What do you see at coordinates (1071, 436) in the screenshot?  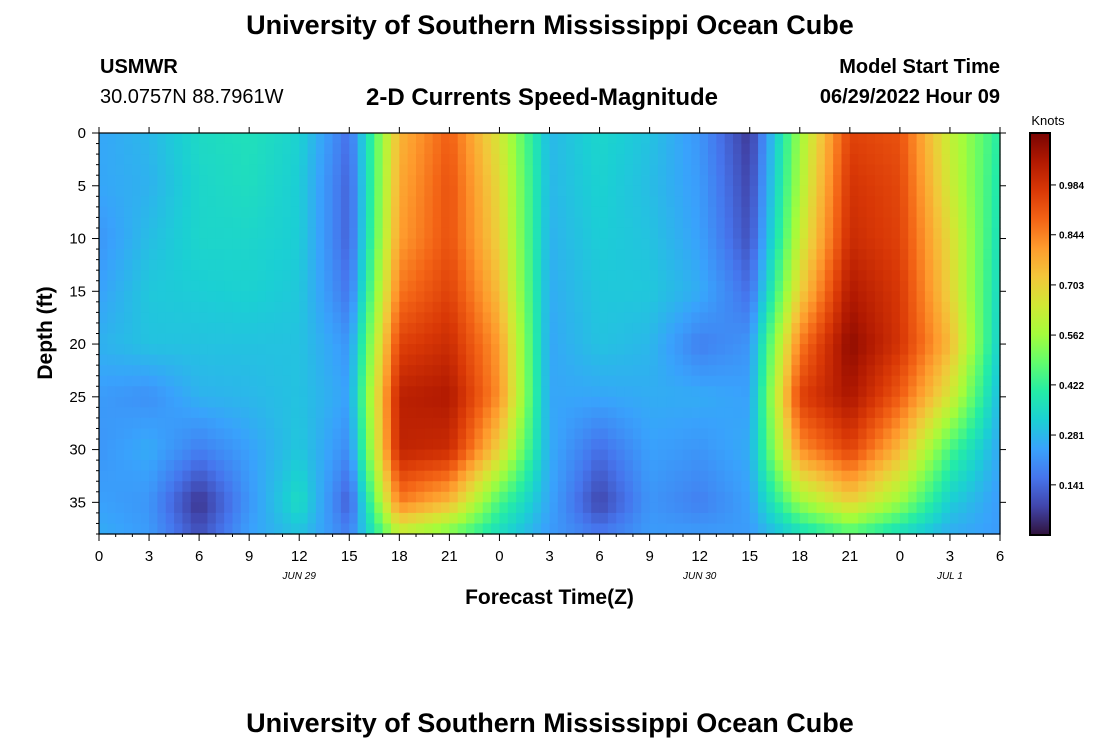 I see `colorbar-tick-label: 0.281` at bounding box center [1071, 436].